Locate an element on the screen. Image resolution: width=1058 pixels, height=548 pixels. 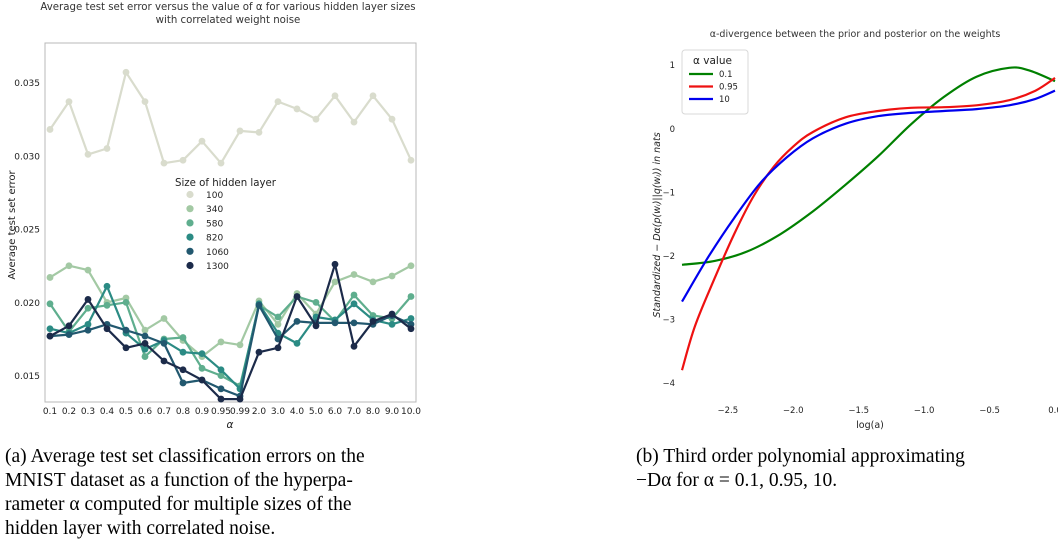
chart-a-xtick-label: 0.5 is located at coordinates (126, 412).